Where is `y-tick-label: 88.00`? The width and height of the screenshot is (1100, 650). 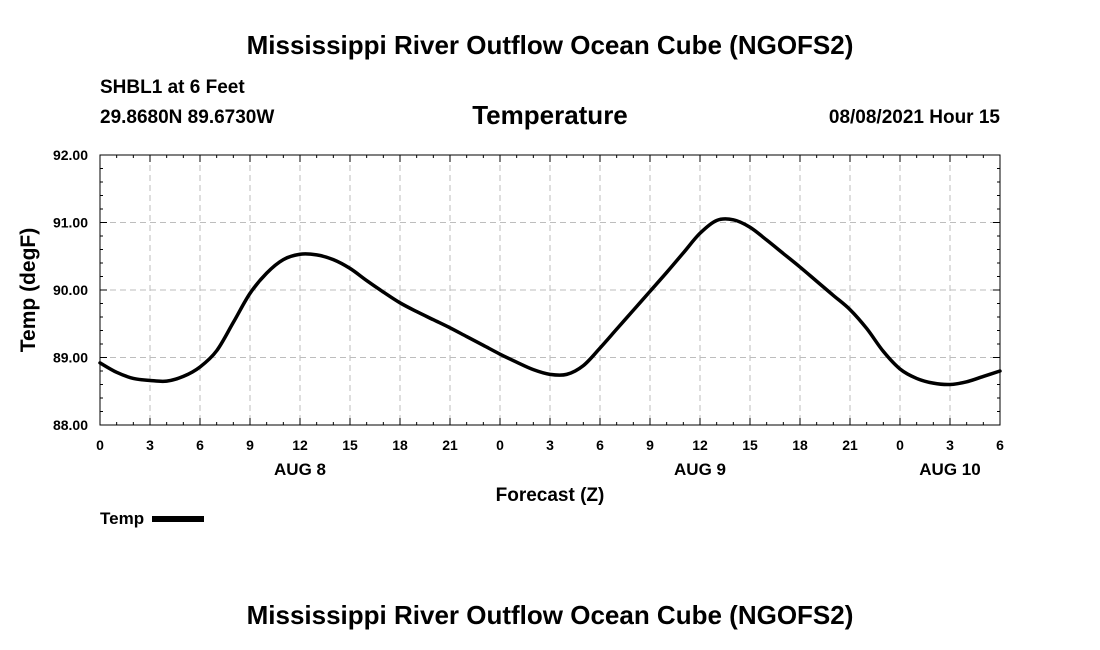 y-tick-label: 88.00 is located at coordinates (70, 425).